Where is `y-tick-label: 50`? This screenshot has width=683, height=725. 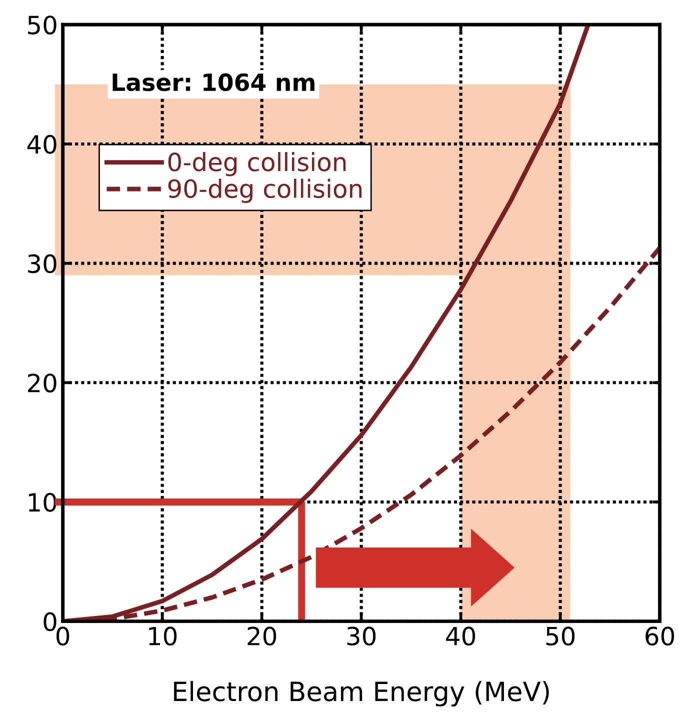
y-tick-label: 50 is located at coordinates (42, 25).